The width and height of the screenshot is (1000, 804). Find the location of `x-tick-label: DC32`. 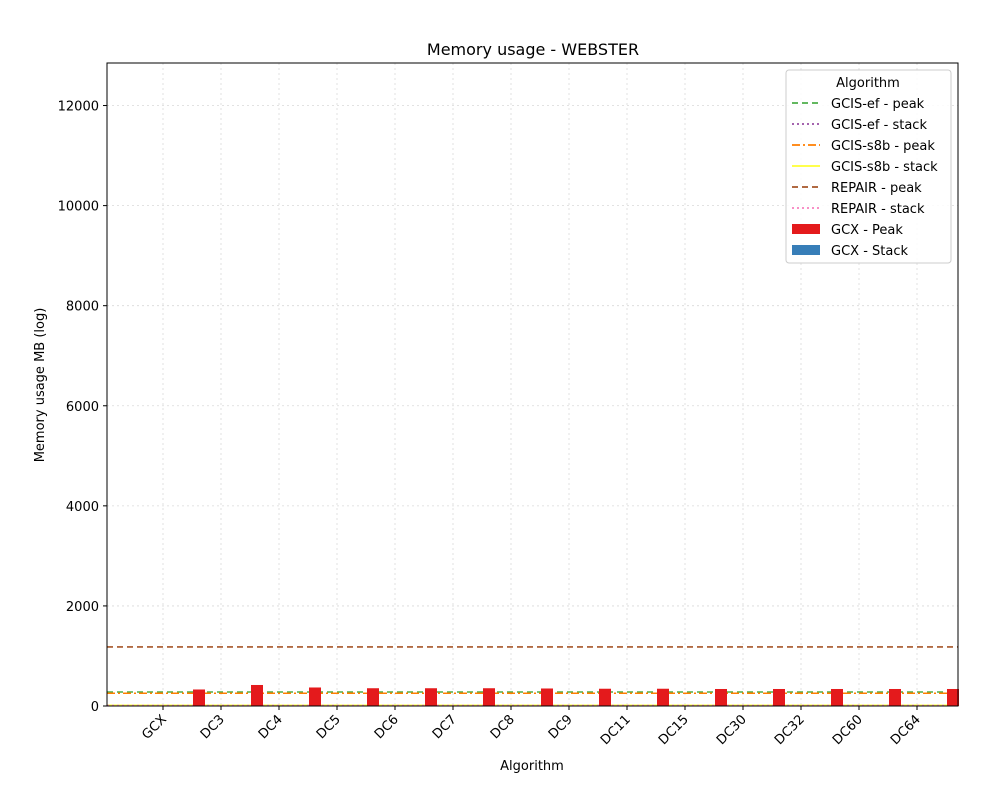

x-tick-label: DC32 is located at coordinates (790, 730).